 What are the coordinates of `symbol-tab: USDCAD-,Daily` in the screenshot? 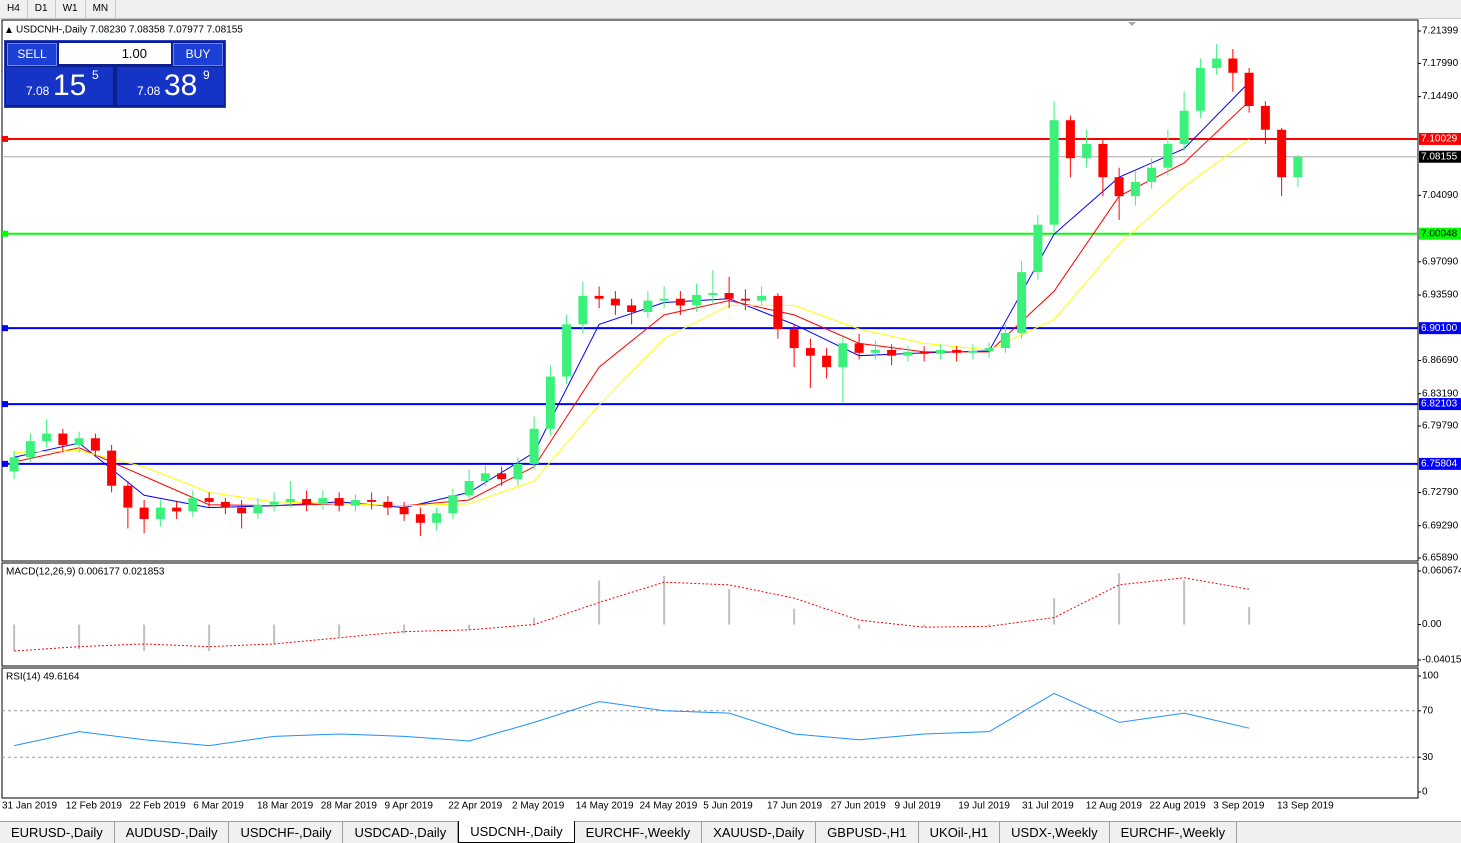 It's located at (401, 832).